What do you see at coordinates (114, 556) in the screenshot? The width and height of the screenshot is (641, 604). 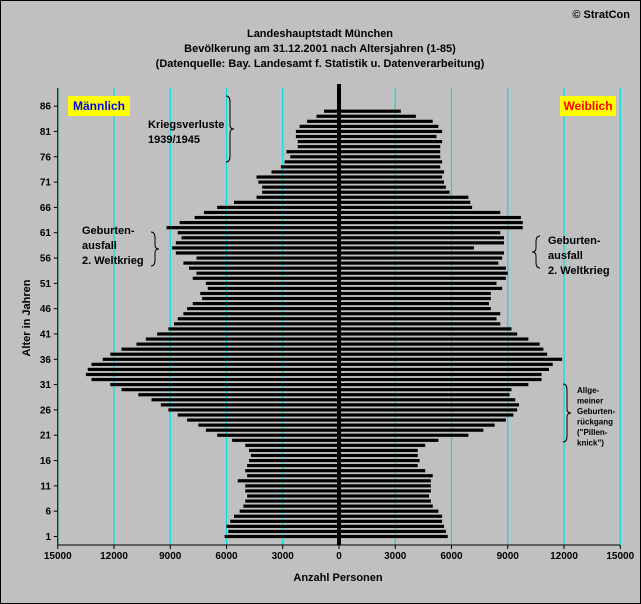 I see `x-tick-label: 12000` at bounding box center [114, 556].